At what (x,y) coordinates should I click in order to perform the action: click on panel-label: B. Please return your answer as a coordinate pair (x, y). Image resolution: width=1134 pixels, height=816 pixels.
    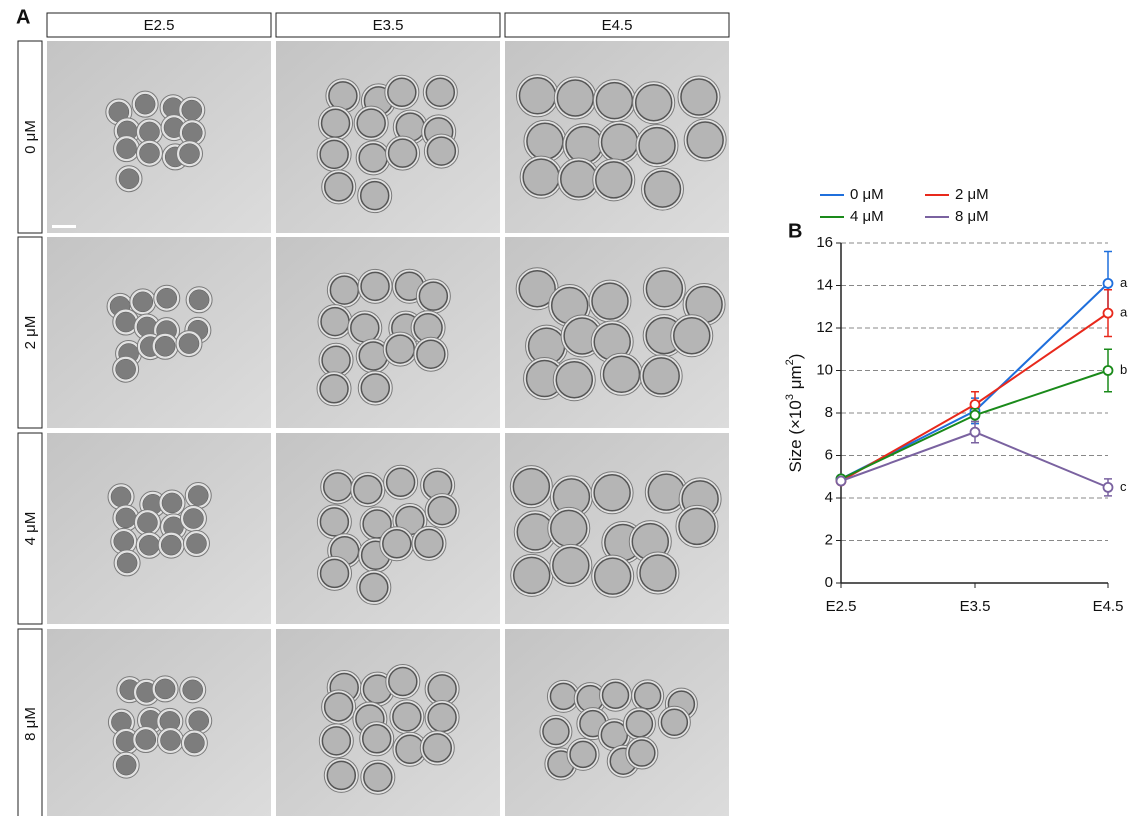
    Looking at the image, I should click on (795, 231).